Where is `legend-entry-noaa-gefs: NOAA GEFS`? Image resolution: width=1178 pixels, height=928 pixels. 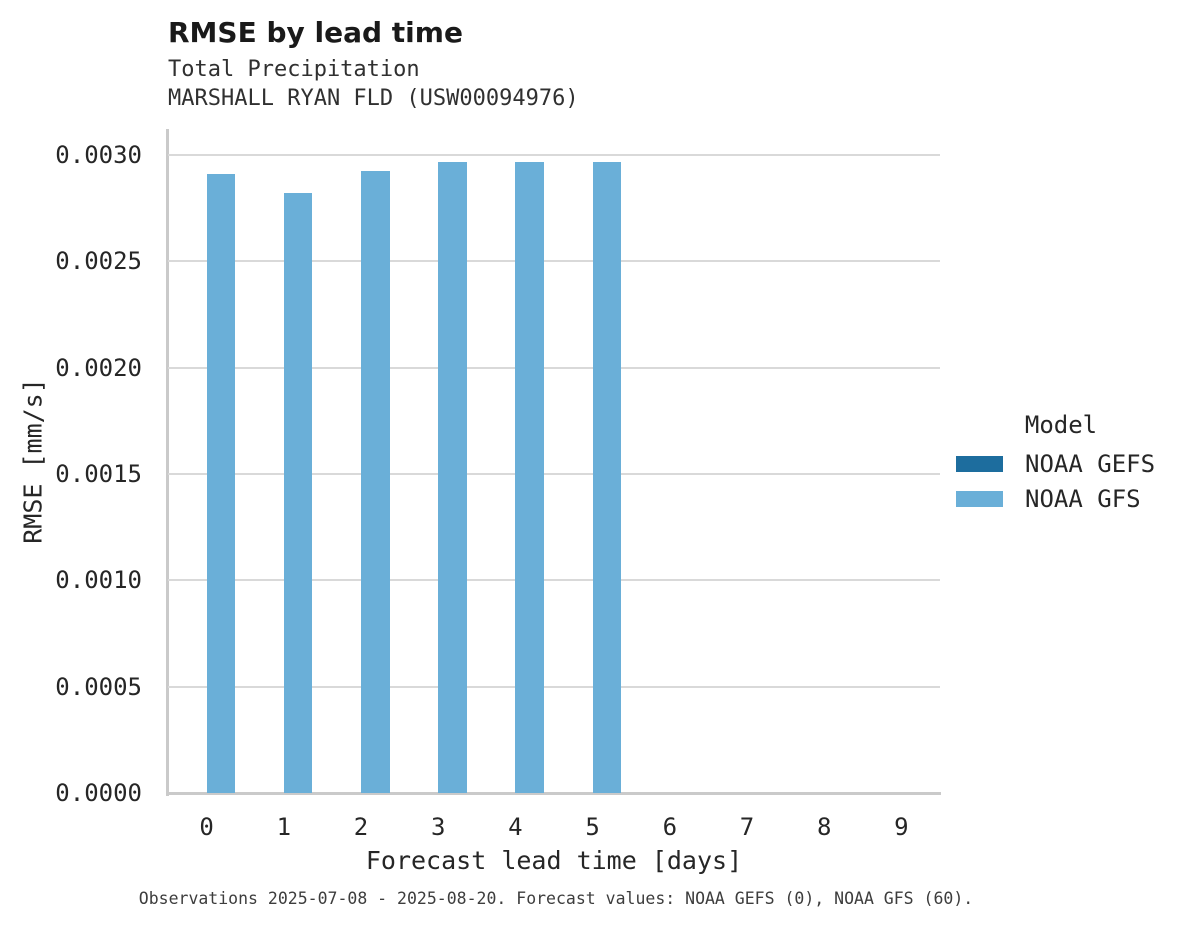 legend-entry-noaa-gefs: NOAA GEFS is located at coordinates (1061, 463).